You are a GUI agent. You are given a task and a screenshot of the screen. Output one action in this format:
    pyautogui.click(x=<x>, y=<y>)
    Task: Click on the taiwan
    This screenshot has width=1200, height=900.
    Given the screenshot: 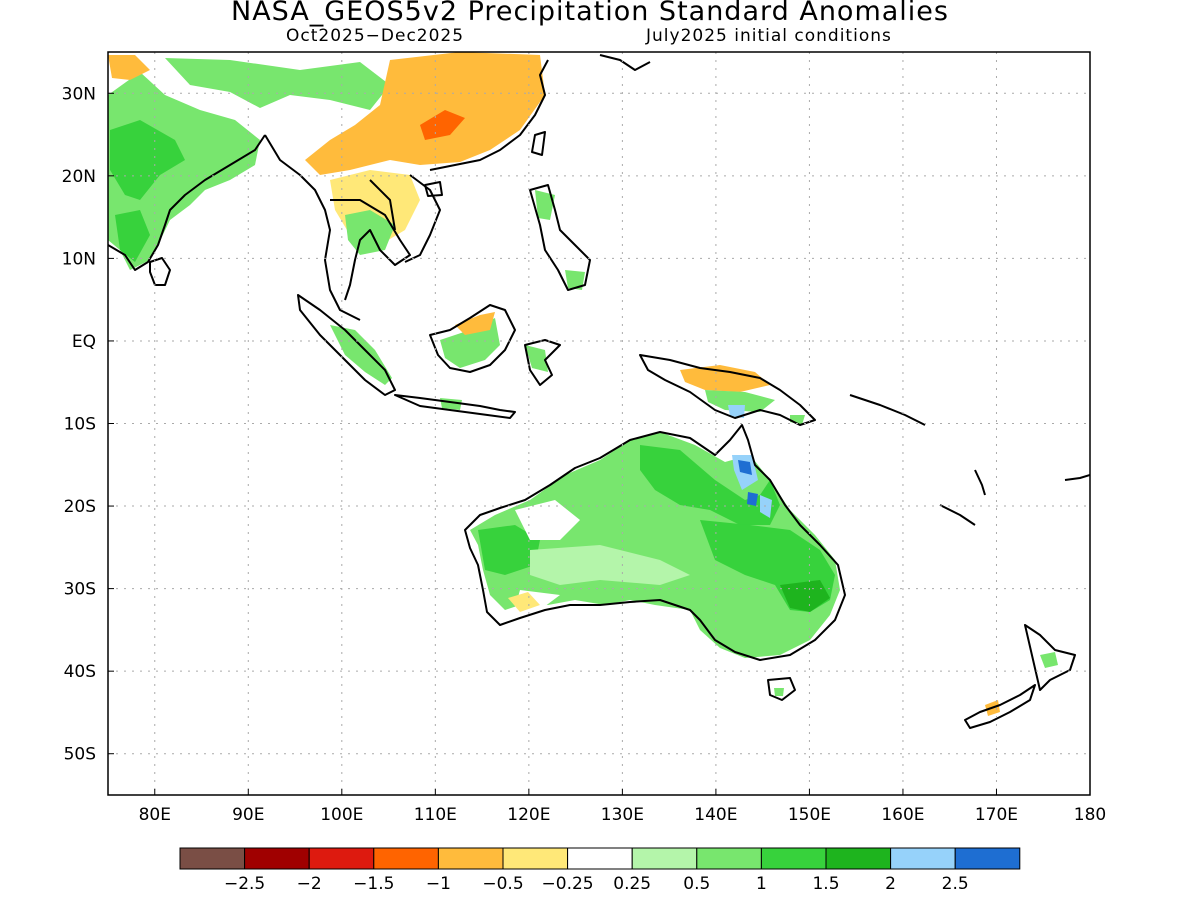 What is the action you would take?
    pyautogui.click(x=538, y=143)
    